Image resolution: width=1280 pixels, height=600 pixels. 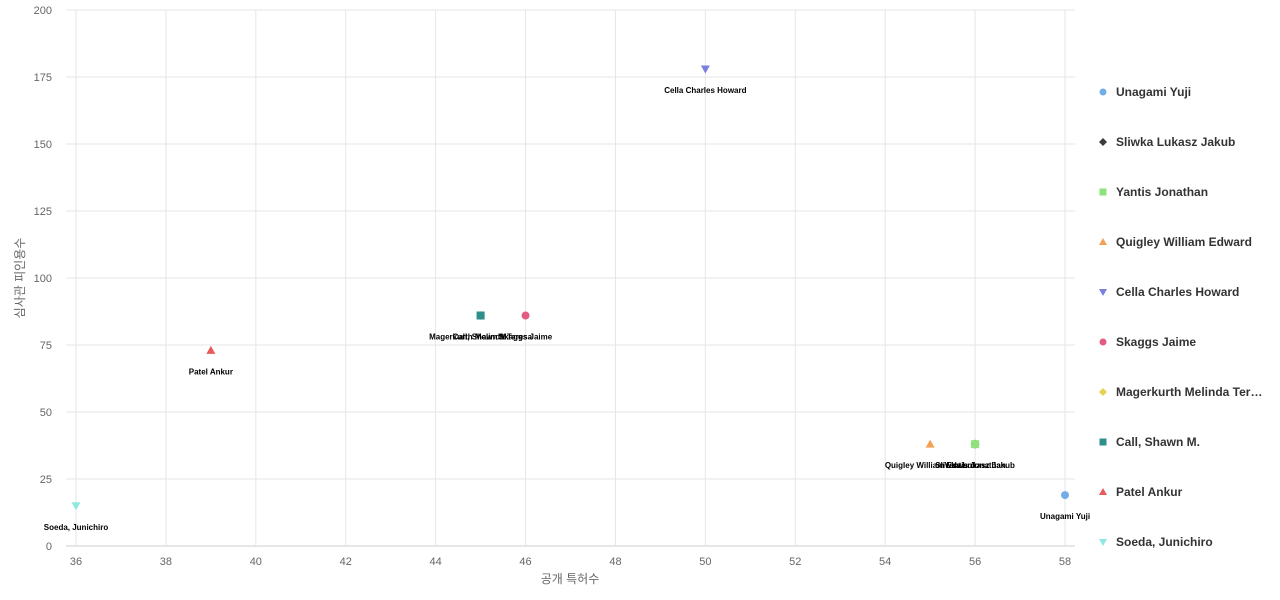 What do you see at coordinates (43, 78) in the screenshot?
I see `y-tick-label: 175` at bounding box center [43, 78].